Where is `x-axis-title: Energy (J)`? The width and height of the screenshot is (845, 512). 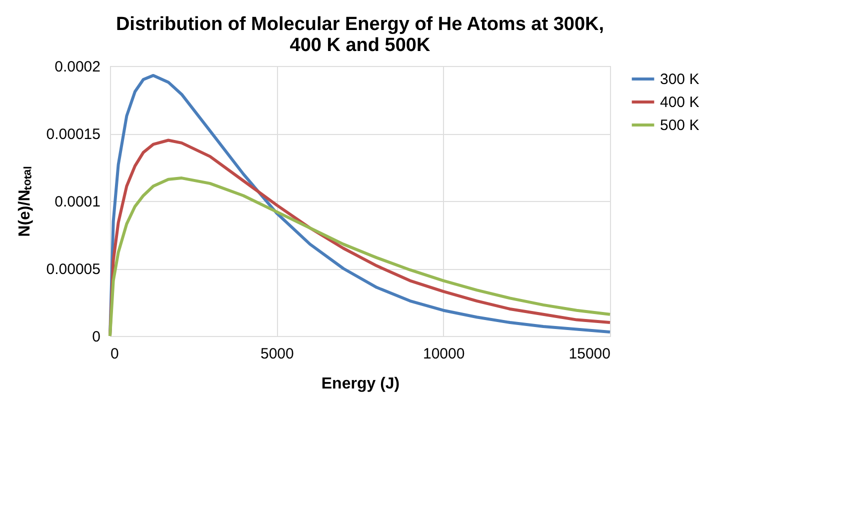
x-axis-title: Energy (J) is located at coordinates (360, 384).